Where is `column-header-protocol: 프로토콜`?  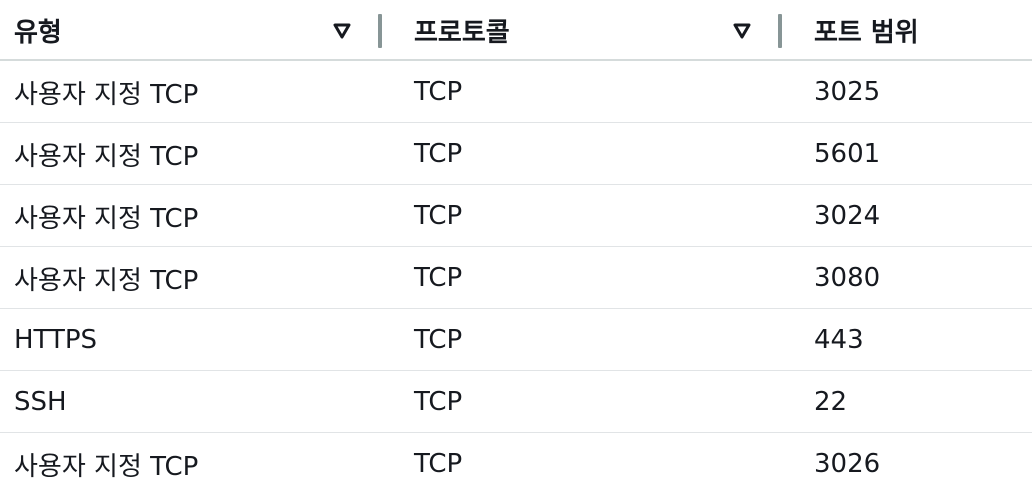 column-header-protocol: 프로토콜 is located at coordinates (462, 30).